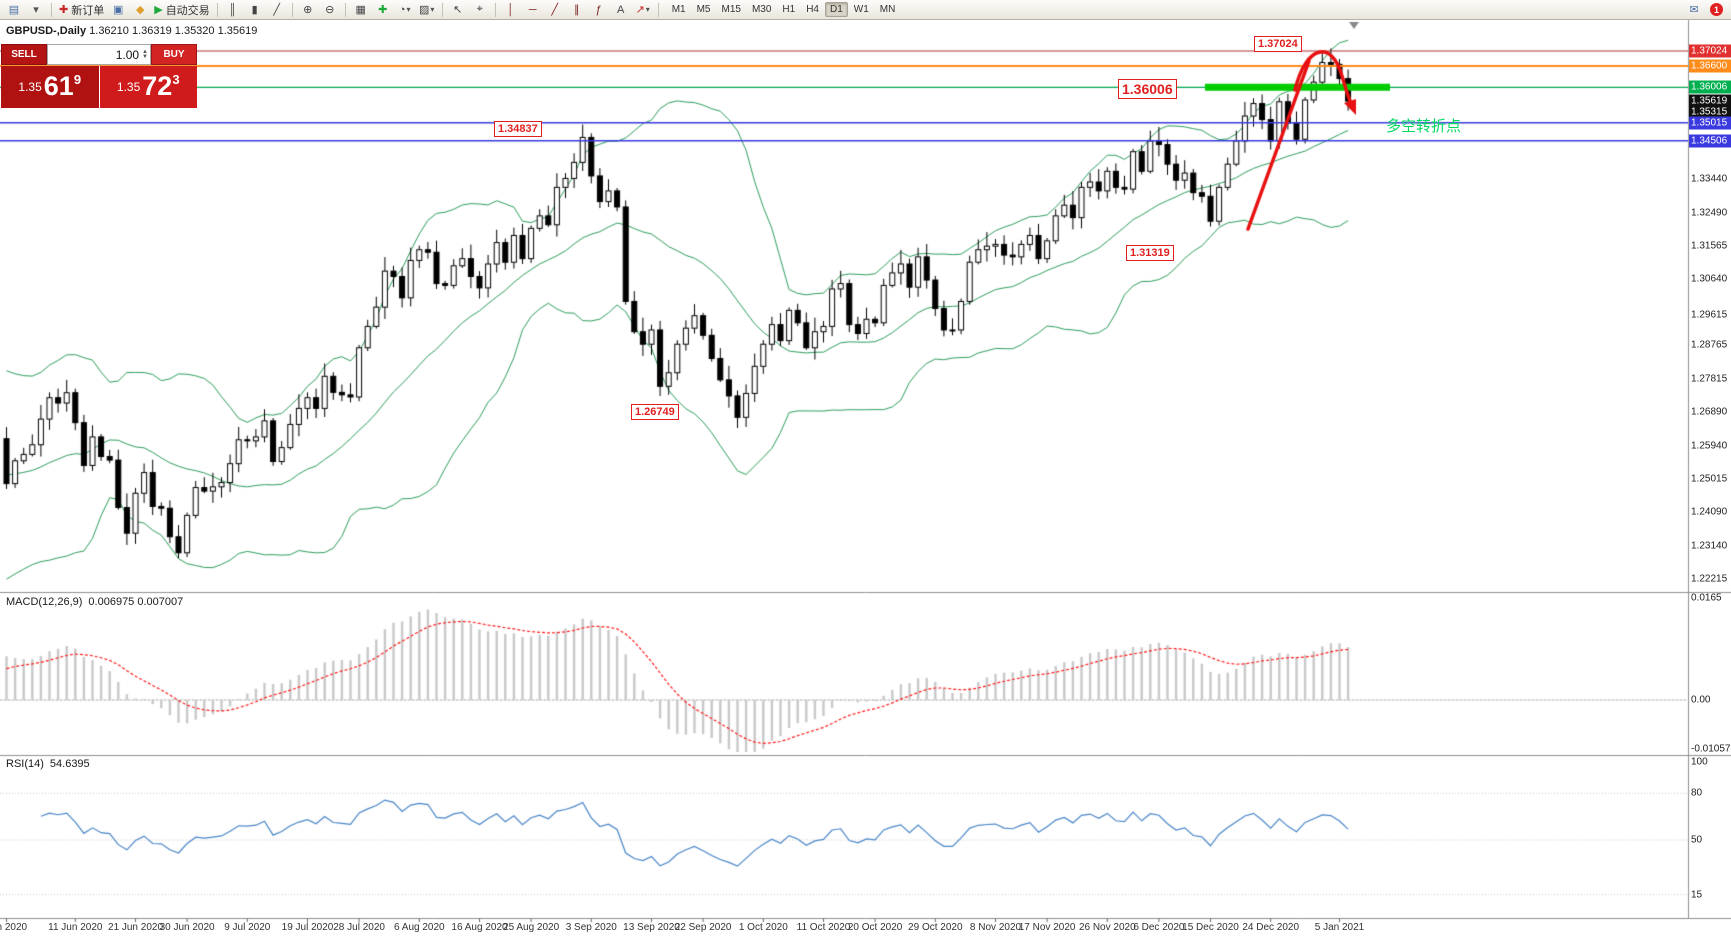  What do you see at coordinates (1697, 793) in the screenshot?
I see `rsi-axis-label: 80` at bounding box center [1697, 793].